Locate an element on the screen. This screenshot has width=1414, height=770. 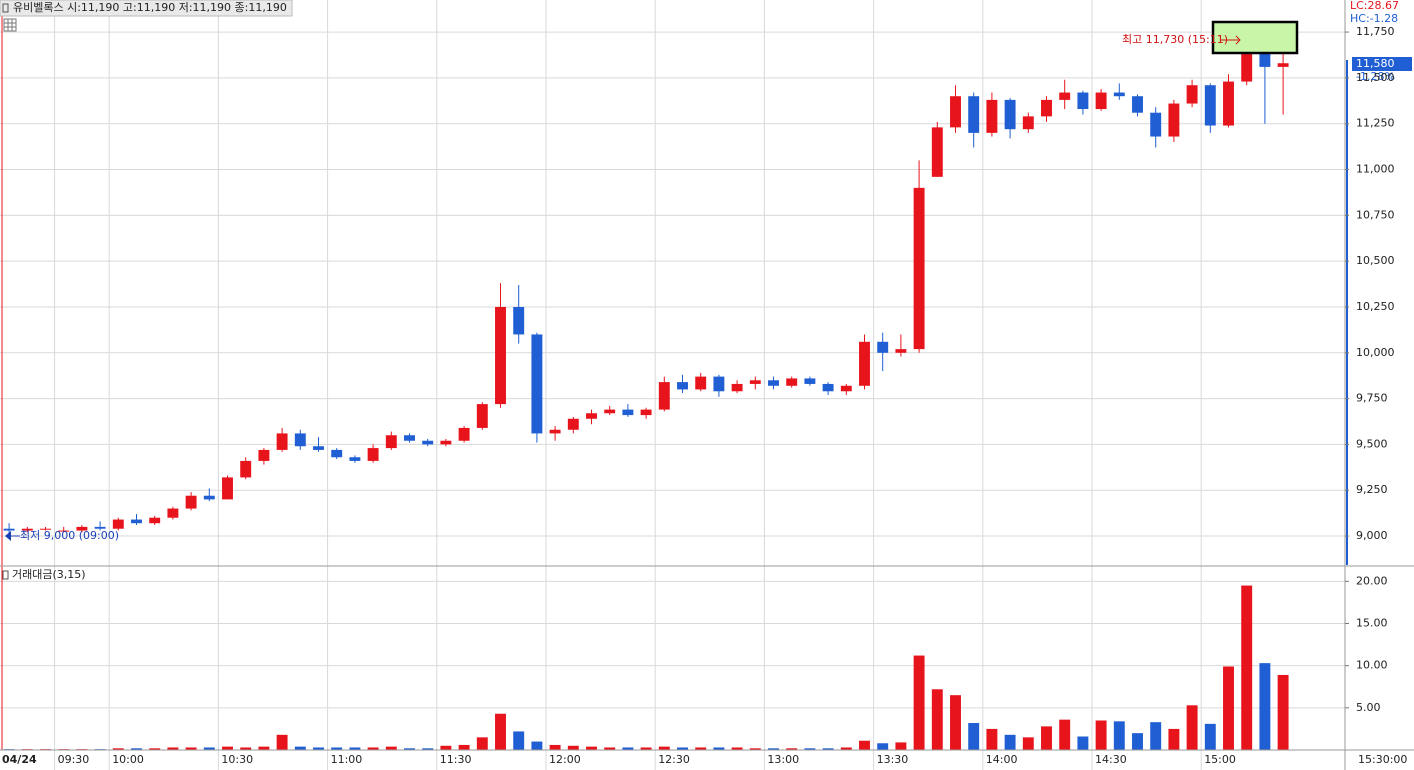
x-tick-label: 11:00 is located at coordinates (347, 759).